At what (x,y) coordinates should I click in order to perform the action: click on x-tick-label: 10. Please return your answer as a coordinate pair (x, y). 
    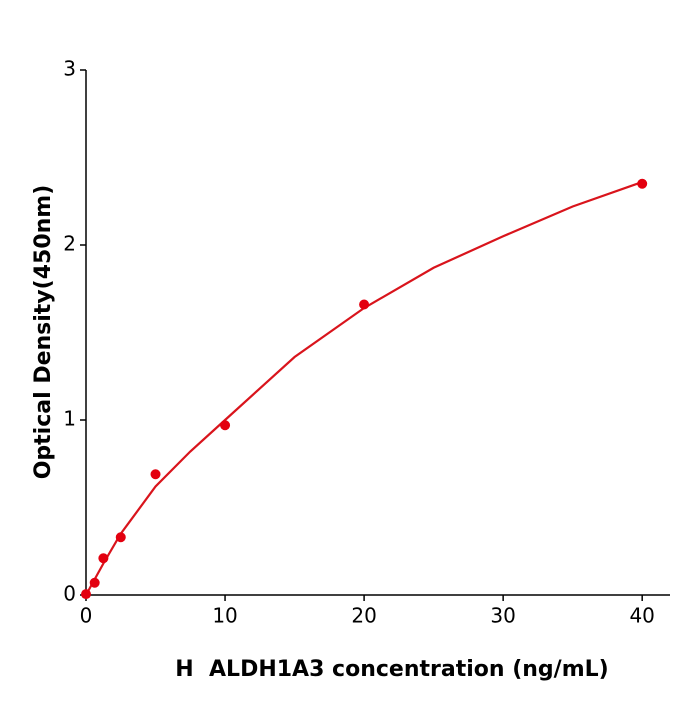
    Looking at the image, I should click on (224, 616).